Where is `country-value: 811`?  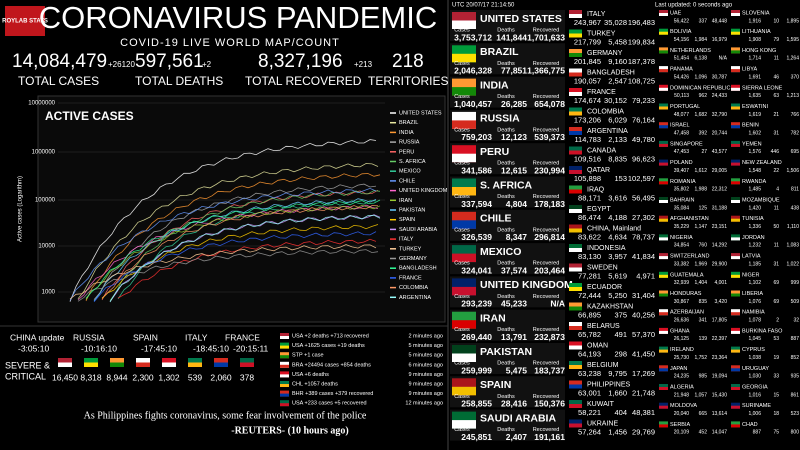
country-value: 811 is located at coordinates (795, 190).